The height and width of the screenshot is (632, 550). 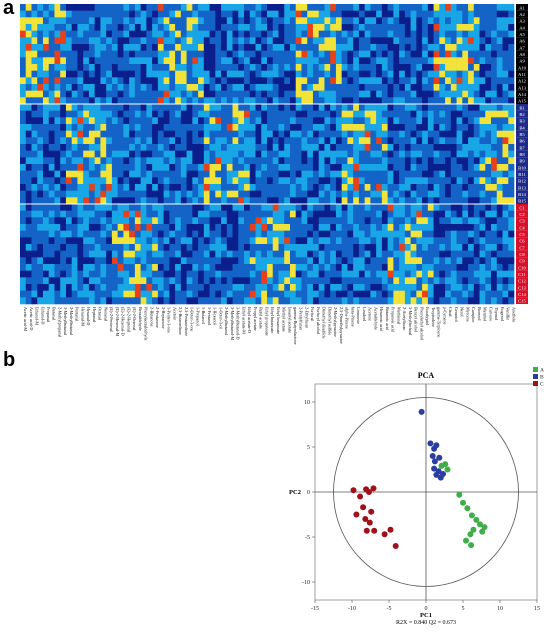 I want to click on row-label: A8, so click(x=522, y=54).